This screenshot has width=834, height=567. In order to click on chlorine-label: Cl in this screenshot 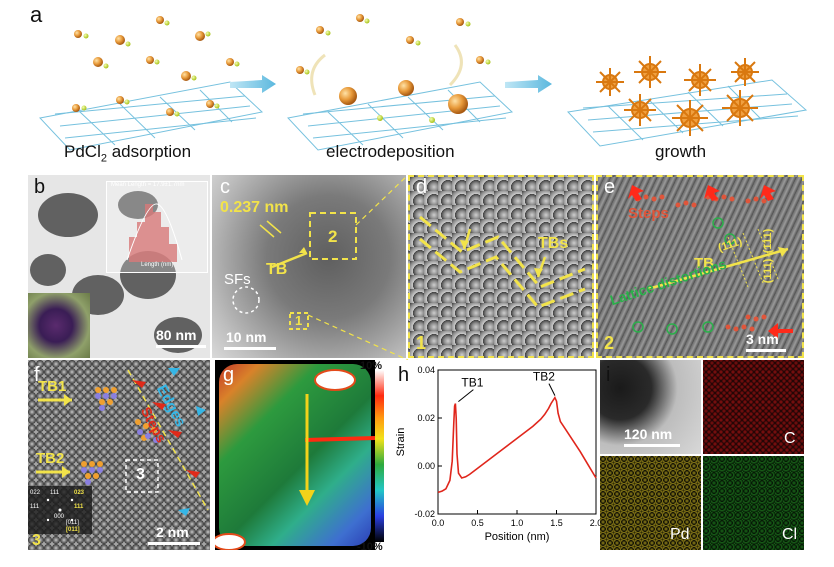, I will do `click(790, 534)`.